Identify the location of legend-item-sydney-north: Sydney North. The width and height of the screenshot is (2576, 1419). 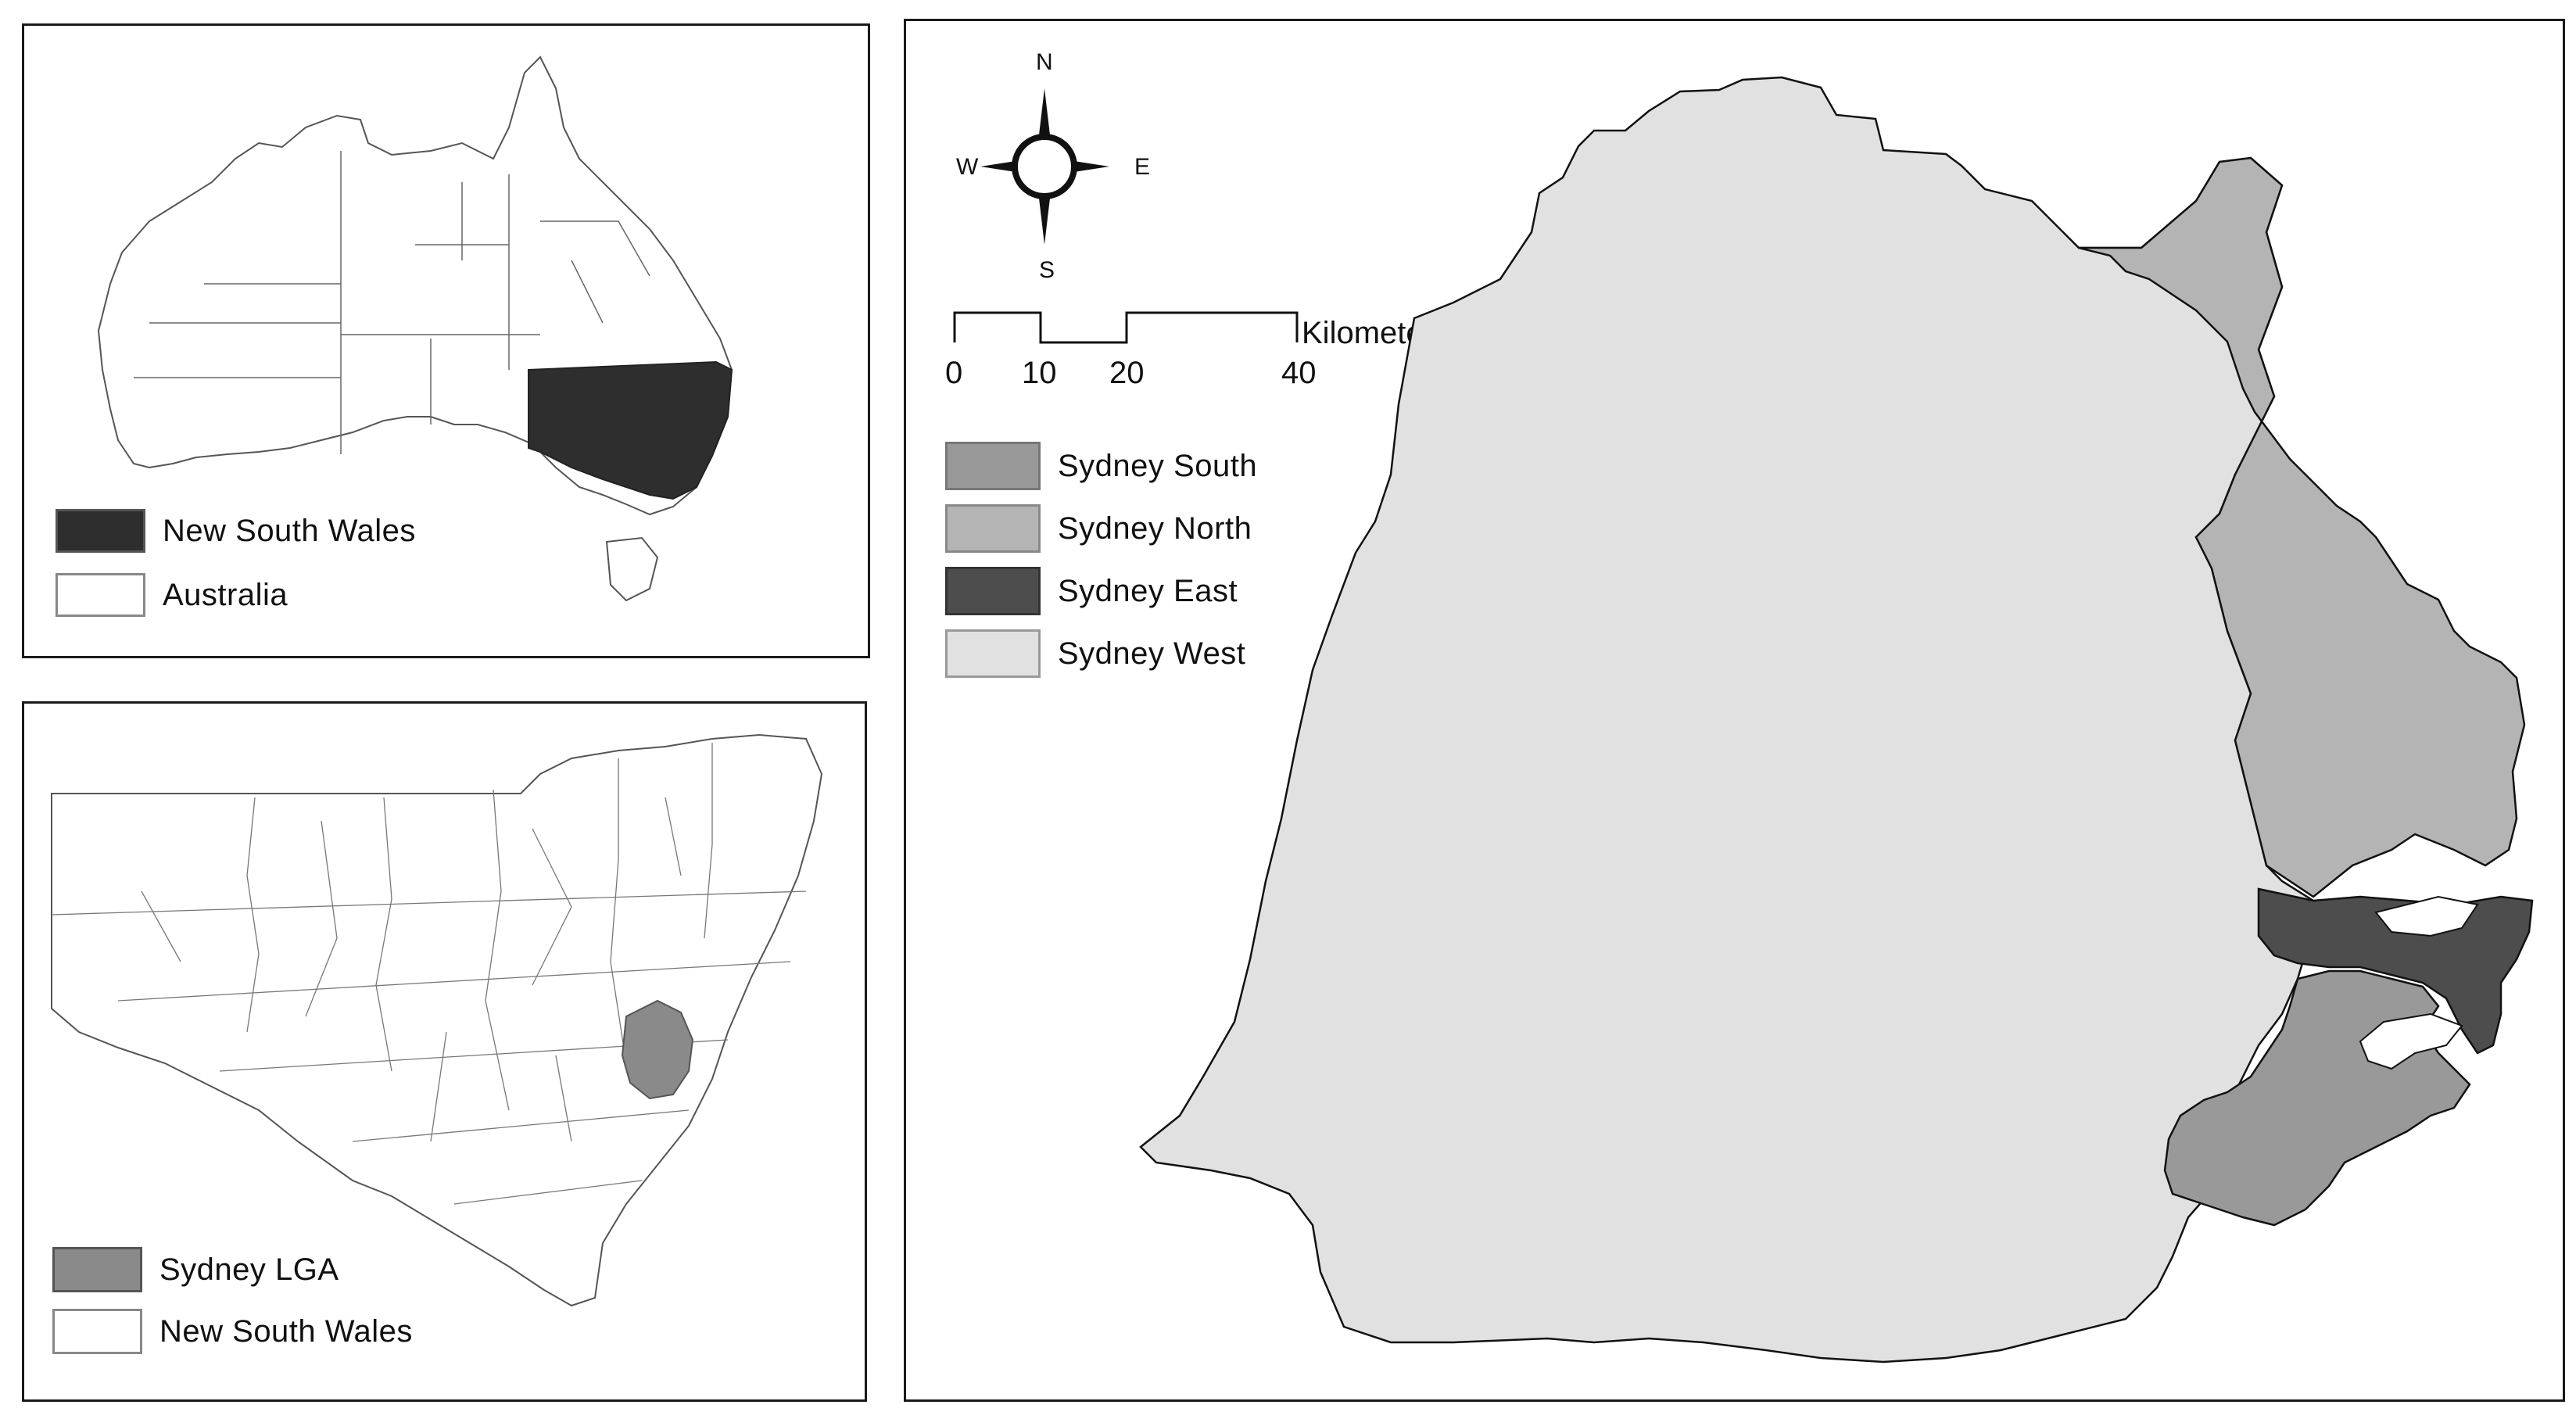
(1098, 528).